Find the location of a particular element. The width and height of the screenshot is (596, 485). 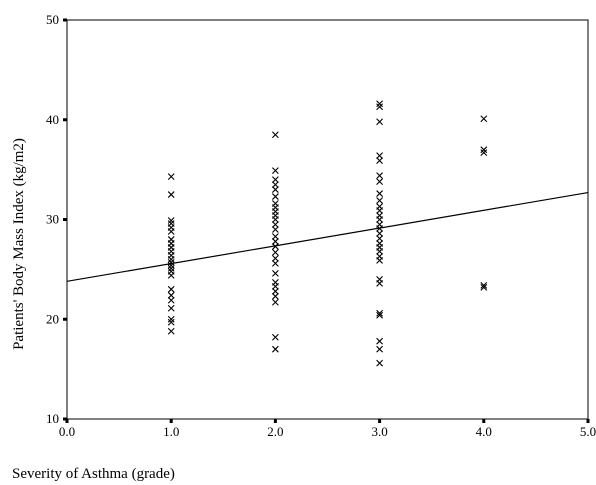

y-axis-ticks: 10 20 30 40 50 is located at coordinates (56, 219).